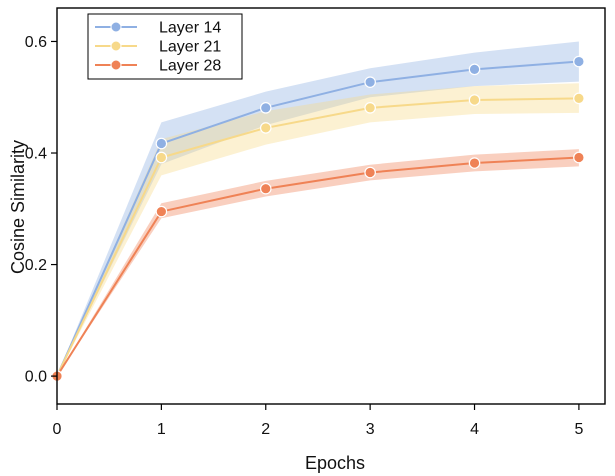 This screenshot has height=476, width=615. Describe the element at coordinates (190, 66) in the screenshot. I see `legend-label: Layer 28` at that location.